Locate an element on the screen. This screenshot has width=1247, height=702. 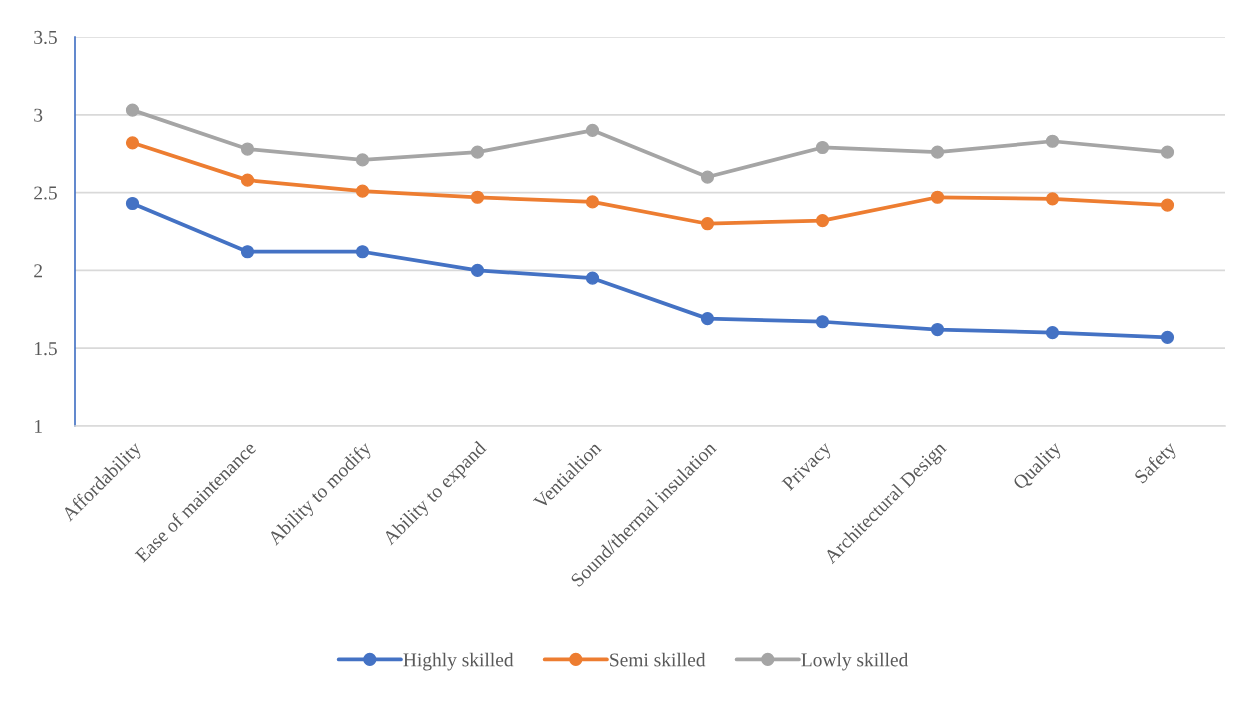
legend-label: Semi skilled is located at coordinates (658, 659).